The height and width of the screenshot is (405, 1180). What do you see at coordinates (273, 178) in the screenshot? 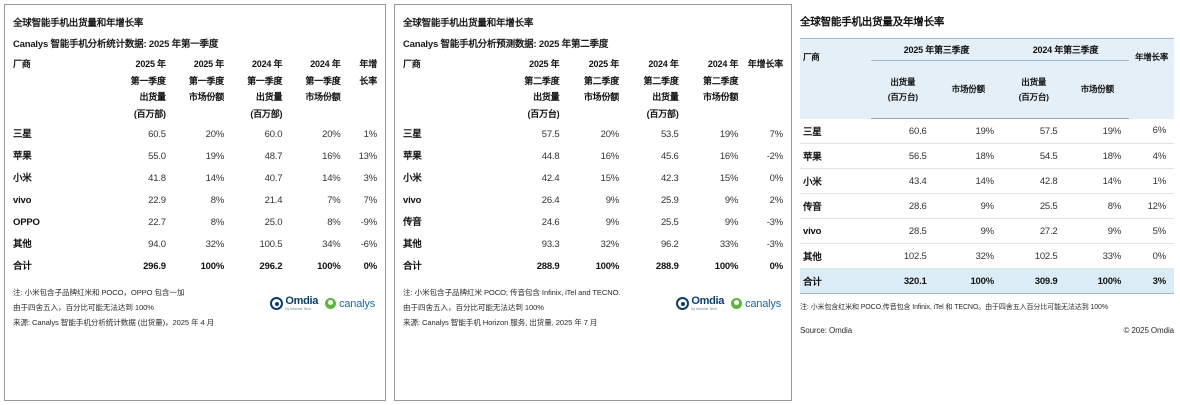
I see `row-cell: 40.7` at bounding box center [273, 178].